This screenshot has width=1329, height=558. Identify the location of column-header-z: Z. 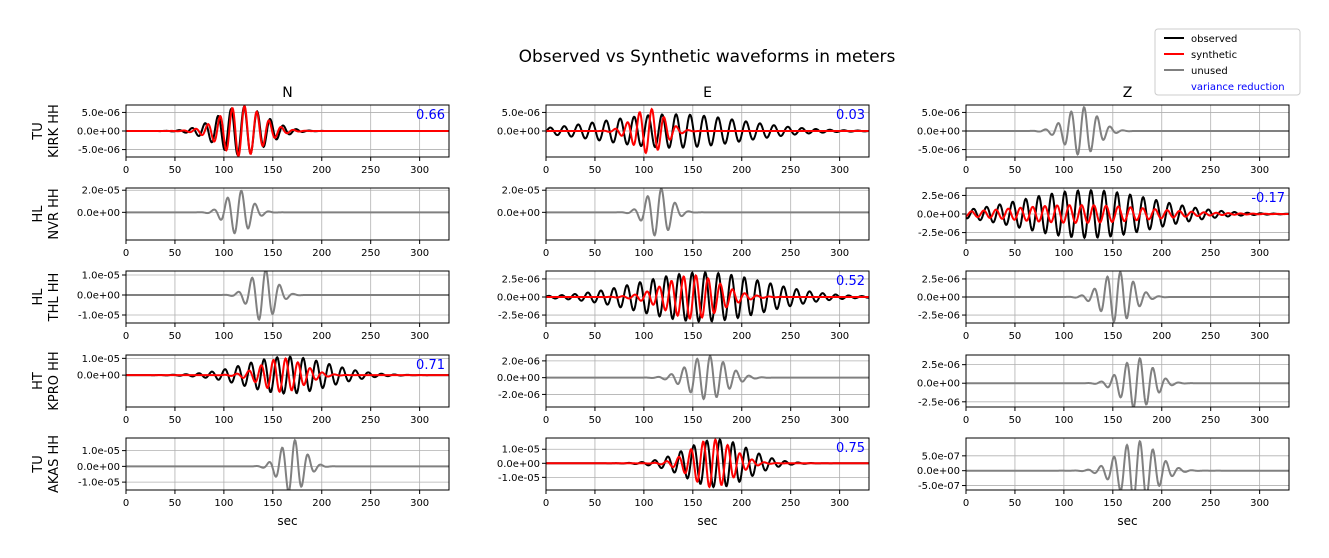
(1128, 93).